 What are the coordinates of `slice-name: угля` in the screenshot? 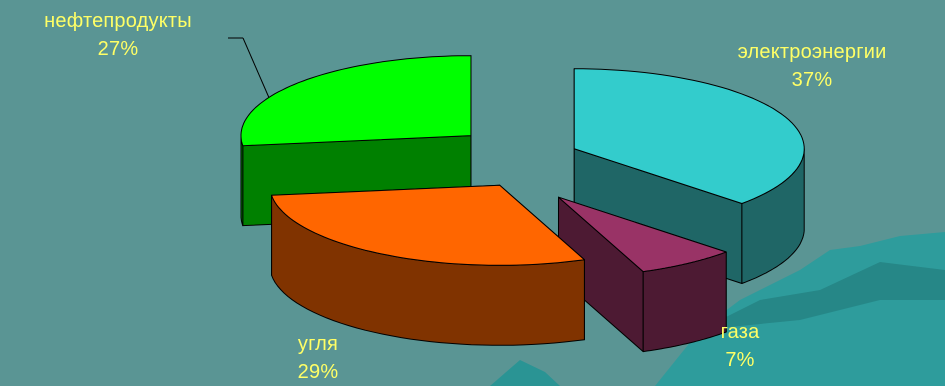 It's located at (318, 344).